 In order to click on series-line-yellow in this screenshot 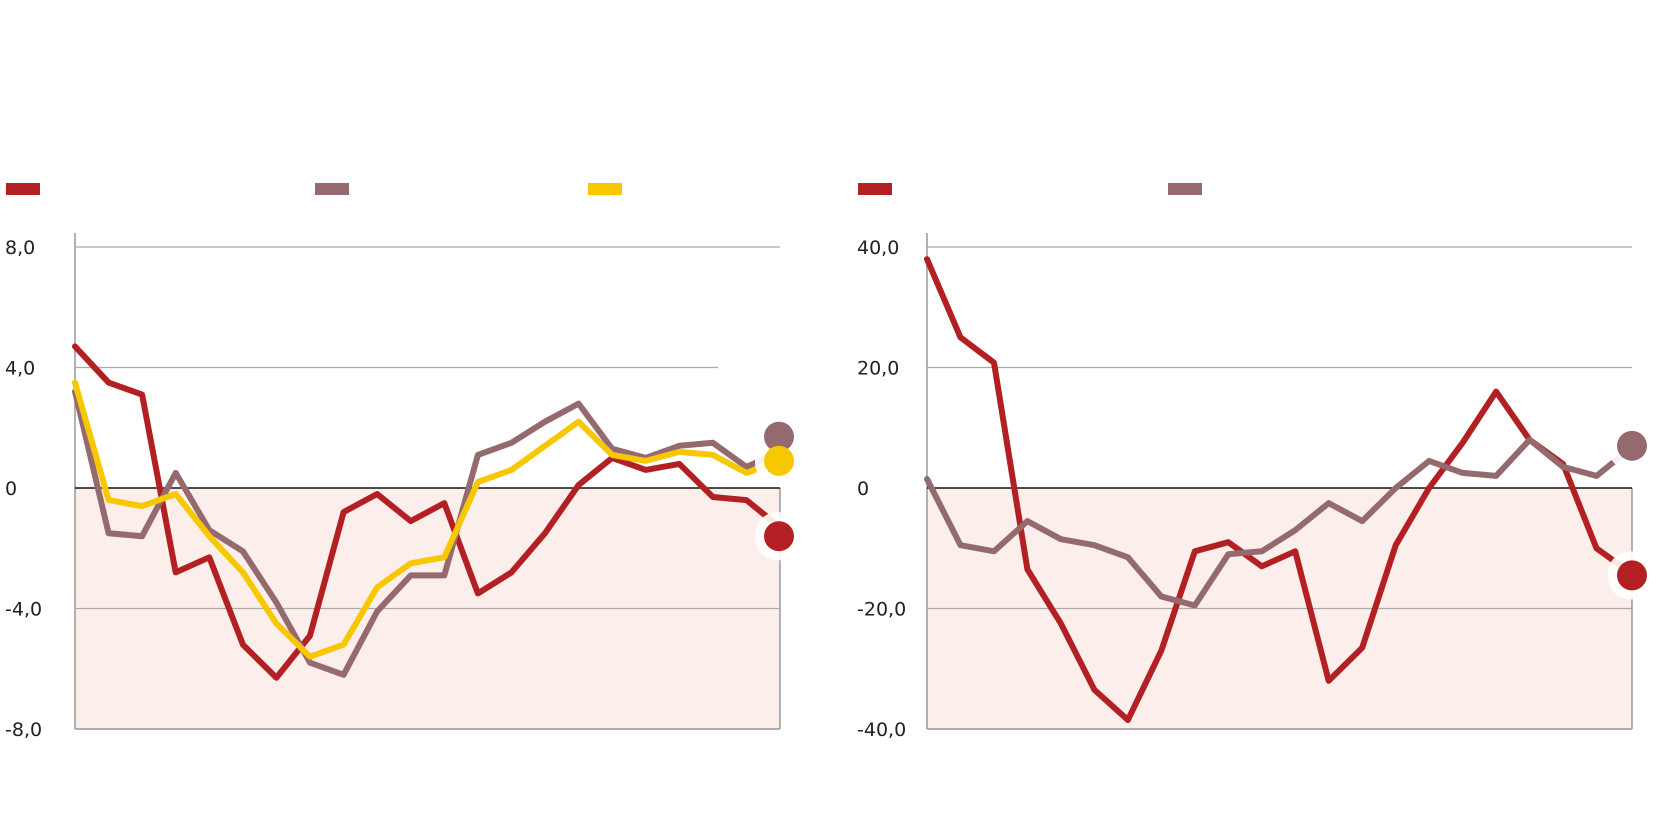, I will do `click(427, 519)`.